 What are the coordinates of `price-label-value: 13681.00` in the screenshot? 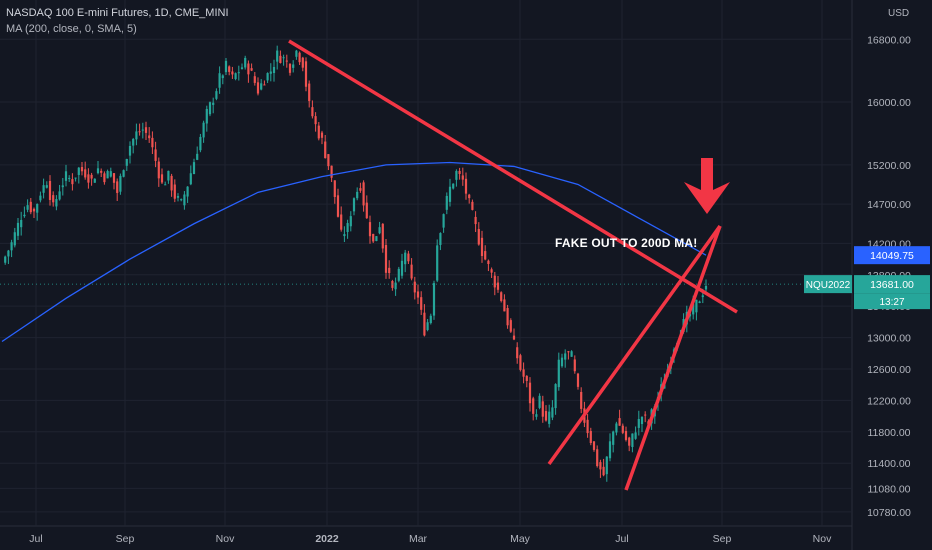 It's located at (892, 285).